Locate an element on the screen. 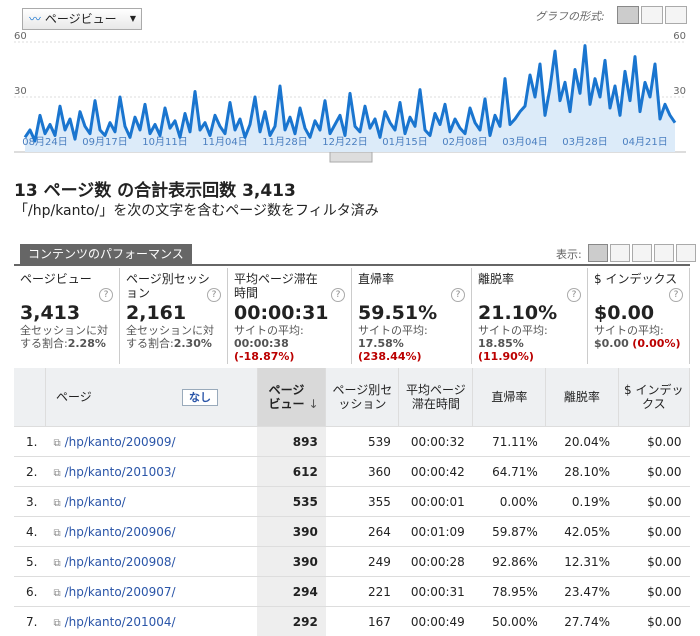 The image size is (700, 636). table-cell: 292 is located at coordinates (291, 621).